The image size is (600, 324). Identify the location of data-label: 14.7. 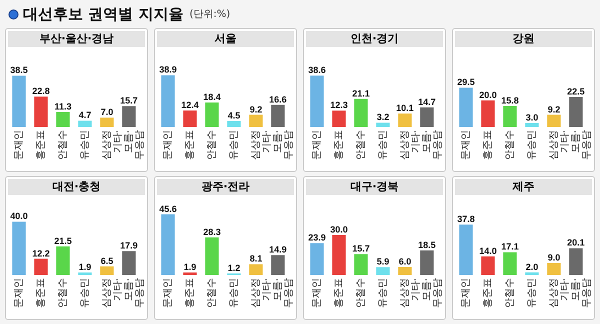
(427, 101).